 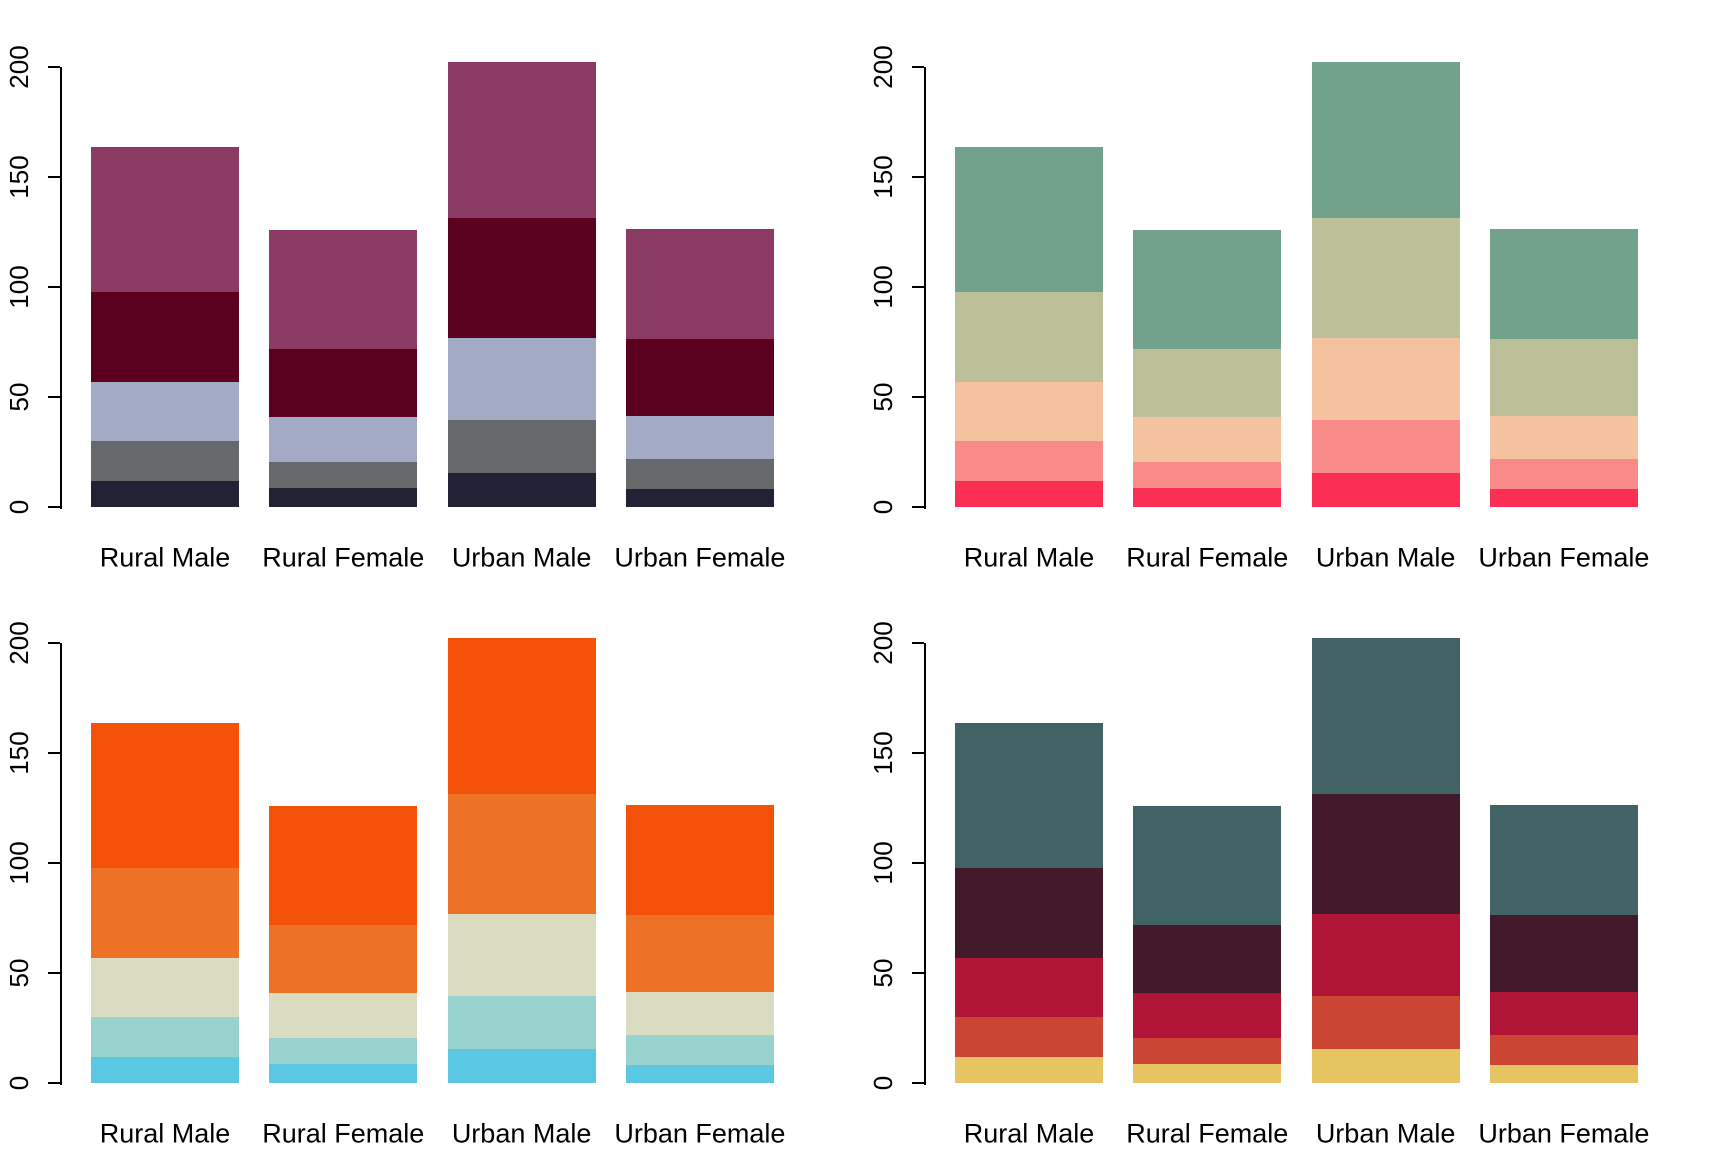 What do you see at coordinates (165, 557) in the screenshot?
I see `x-category-label-rural-male: Rural Male` at bounding box center [165, 557].